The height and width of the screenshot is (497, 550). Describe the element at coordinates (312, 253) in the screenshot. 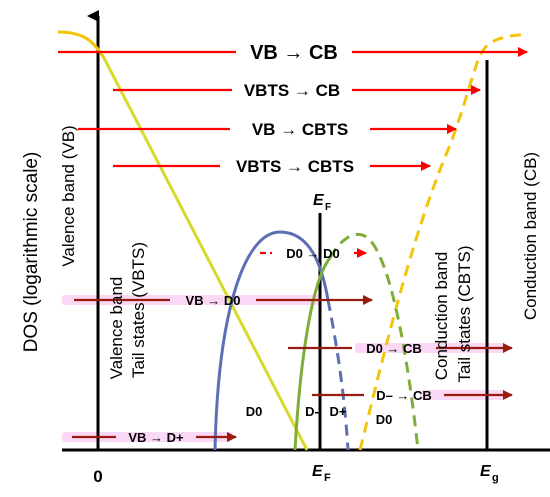

I see `label-d0-d0: D0 → D0` at that location.